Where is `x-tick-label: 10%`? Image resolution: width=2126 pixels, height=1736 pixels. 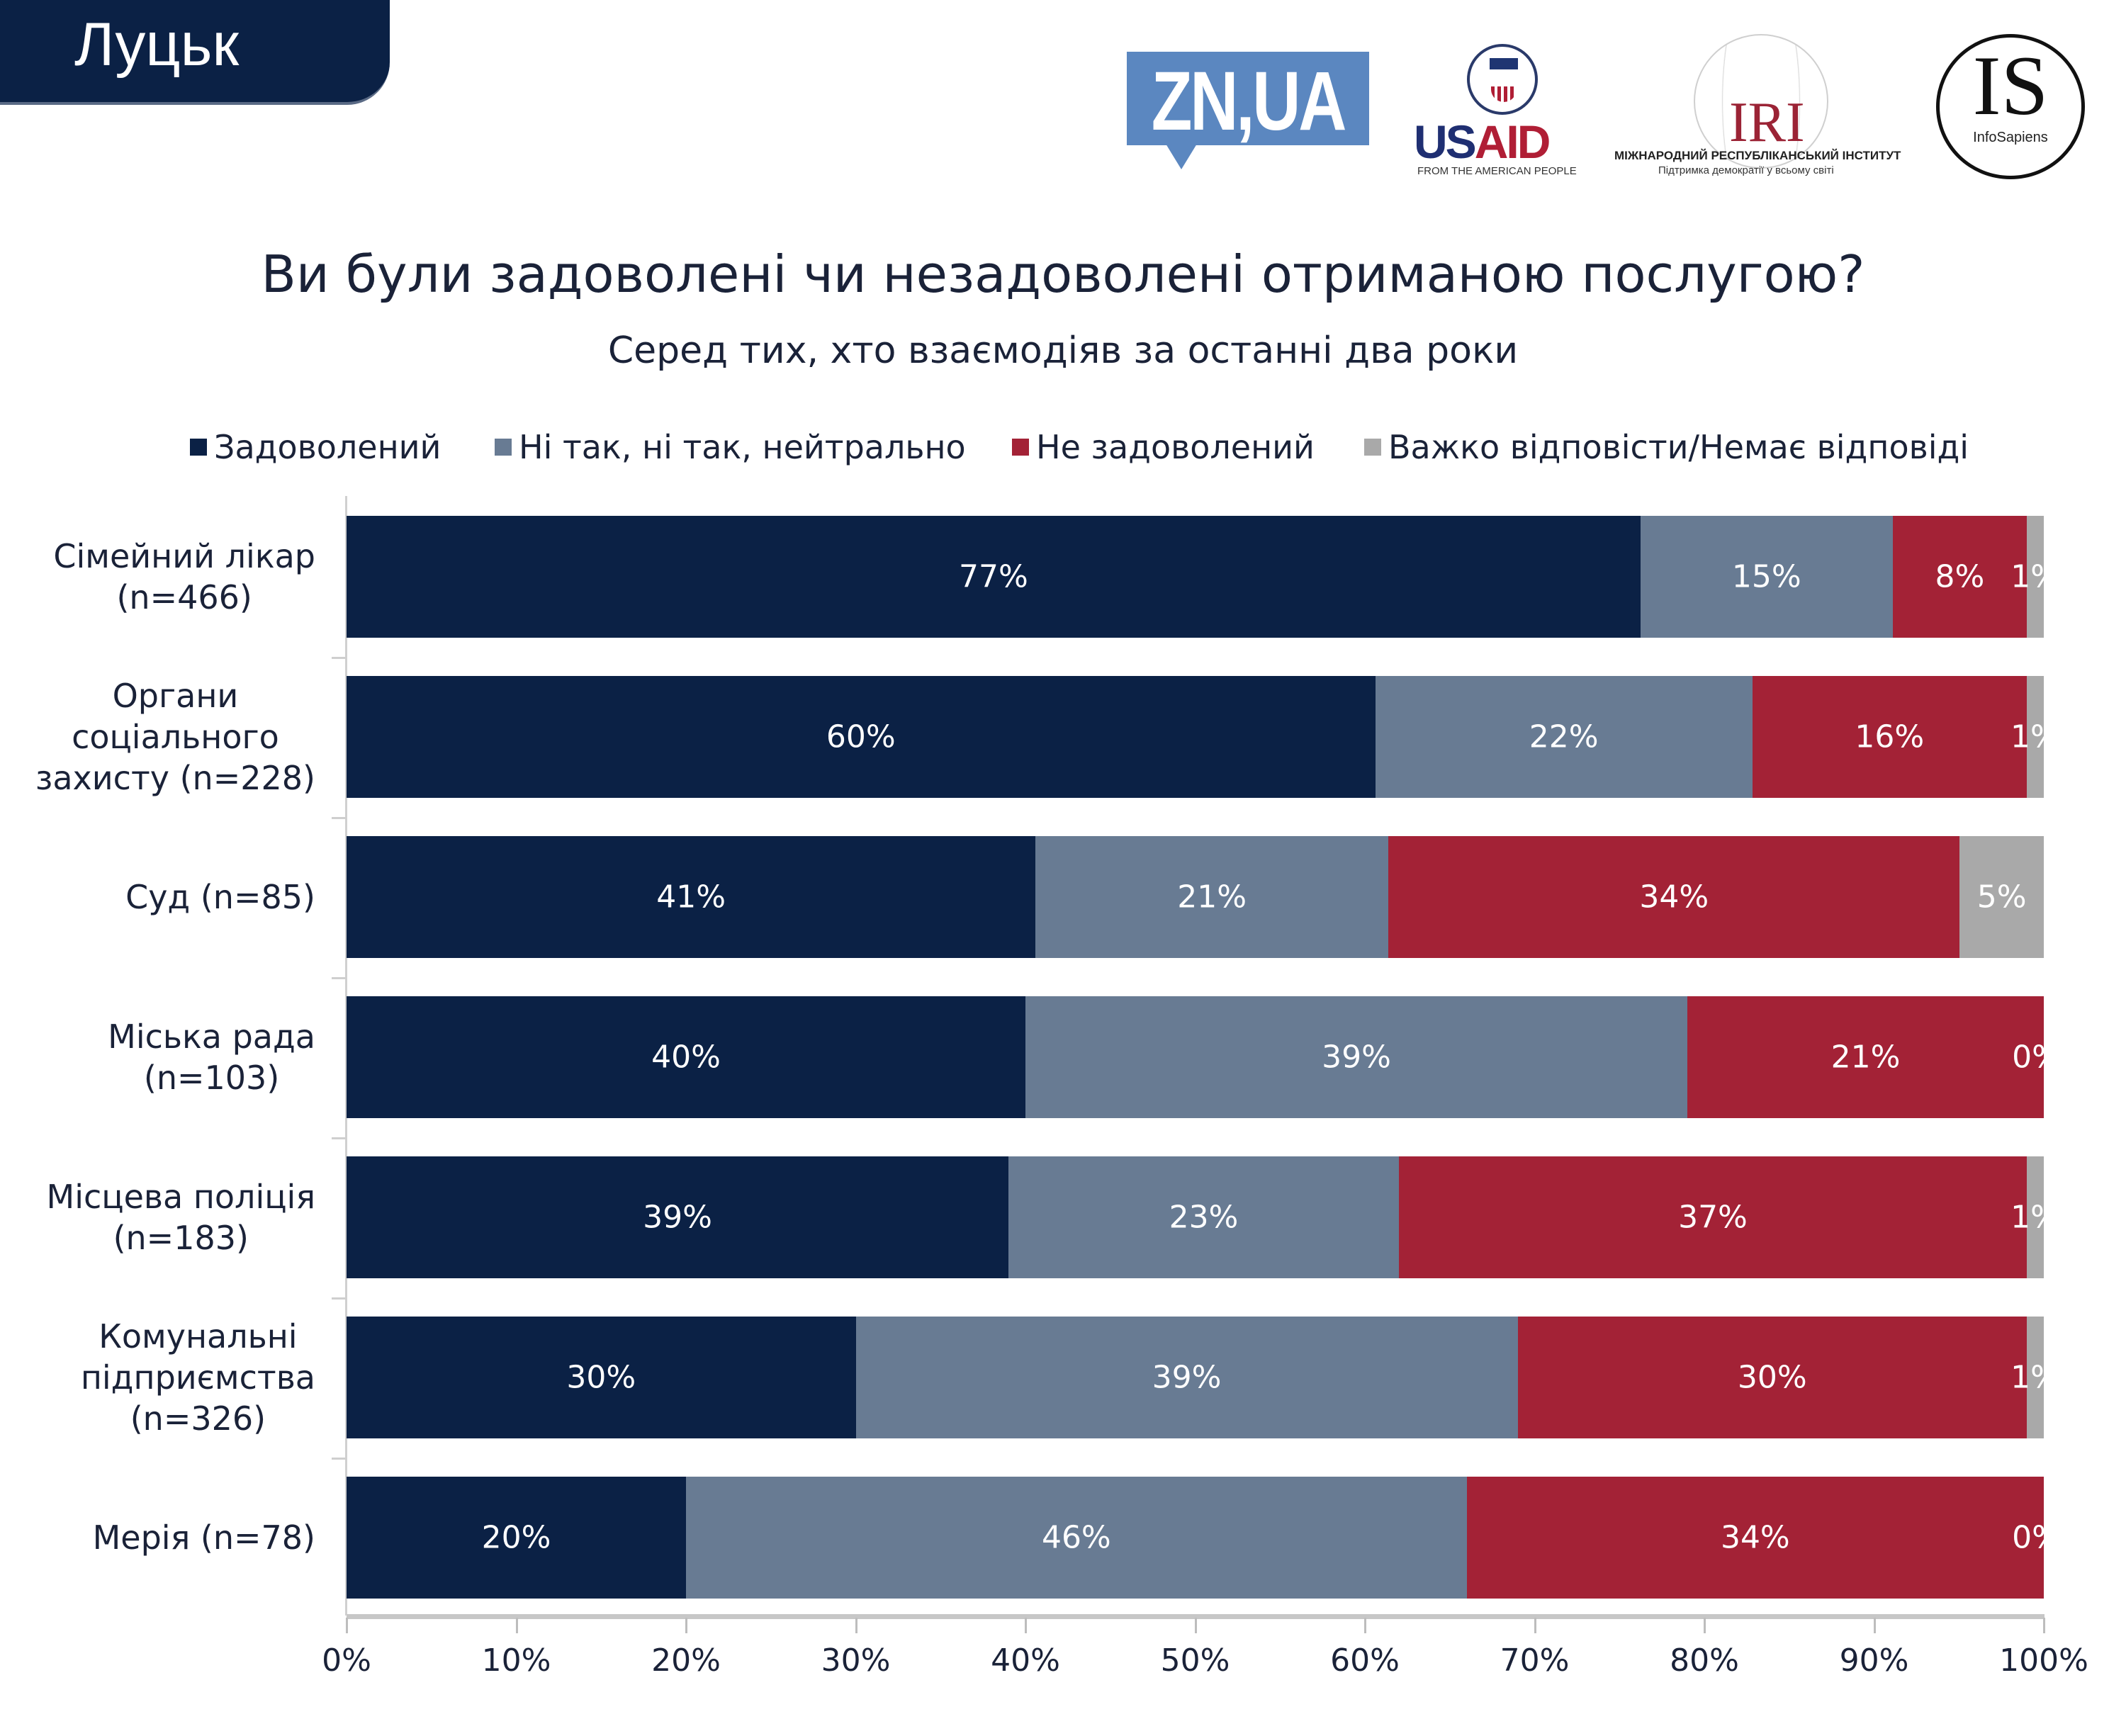
x-tick-label: 10% is located at coordinates (516, 1660).